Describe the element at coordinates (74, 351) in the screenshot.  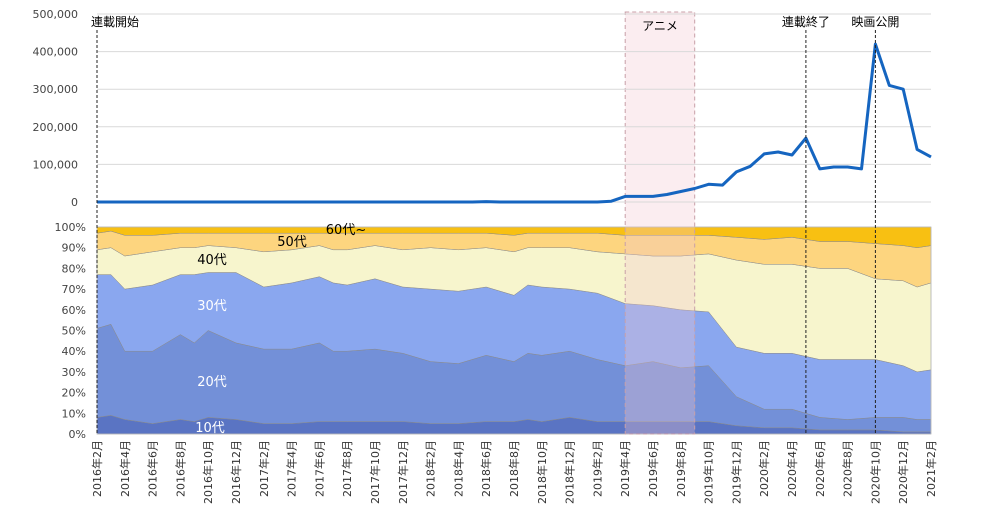
I see `area-ytick-label: 40%` at that location.